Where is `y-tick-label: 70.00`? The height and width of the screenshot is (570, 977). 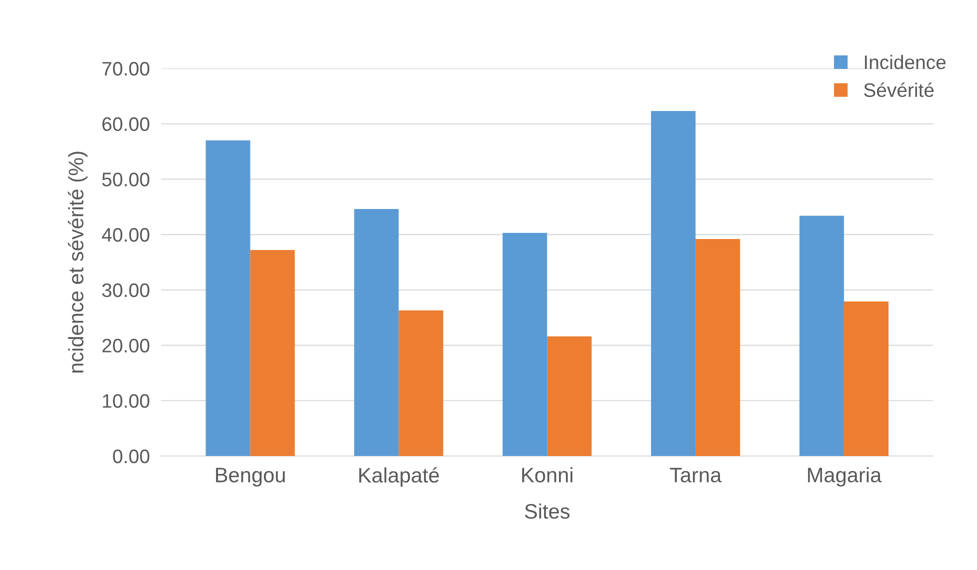 y-tick-label: 70.00 is located at coordinates (126, 69).